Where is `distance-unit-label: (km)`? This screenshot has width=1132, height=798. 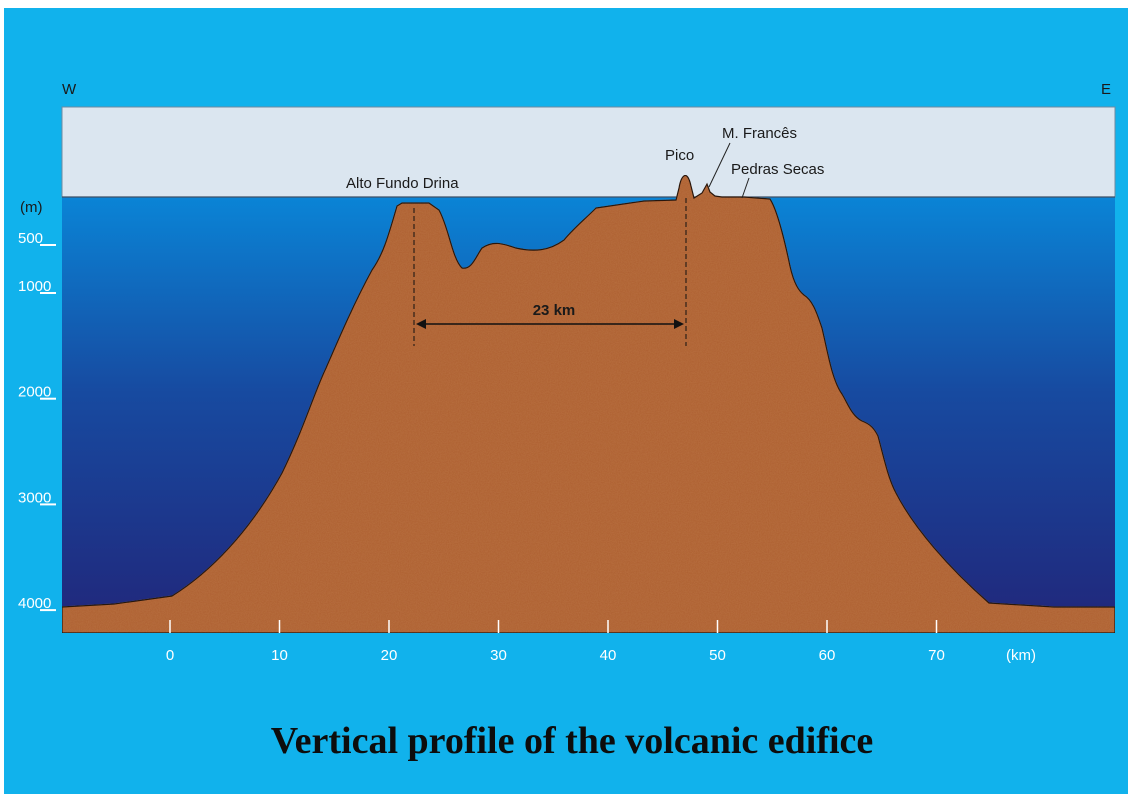 distance-unit-label: (km) is located at coordinates (1021, 655).